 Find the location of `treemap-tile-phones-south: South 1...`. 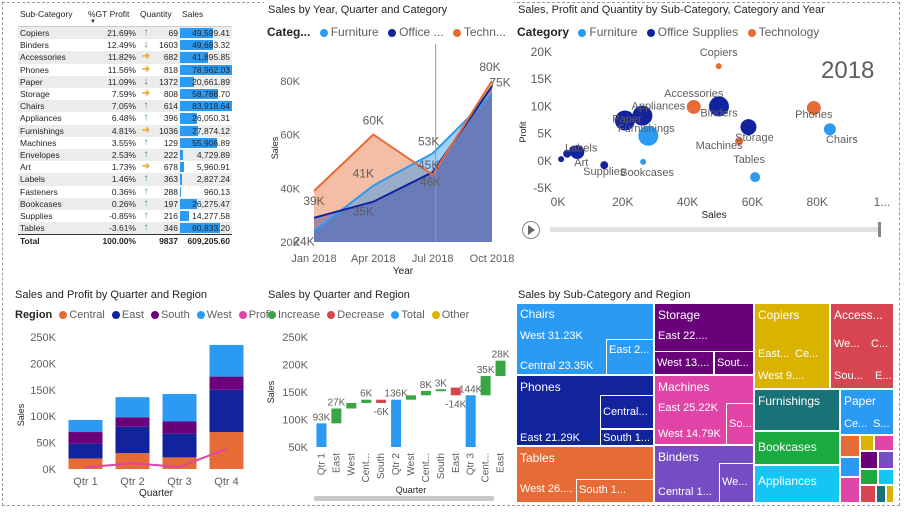

treemap-tile-phones-south: South 1... is located at coordinates (627, 437).